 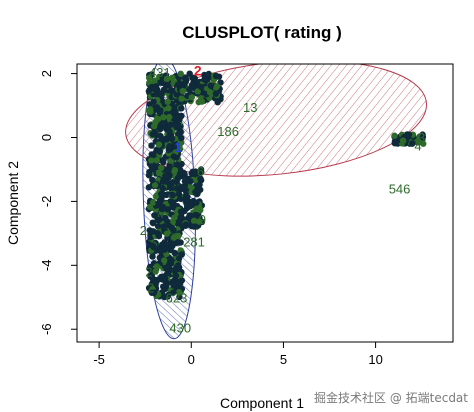 What do you see at coordinates (198, 70) in the screenshot?
I see `cluster-2-center-label: 2` at bounding box center [198, 70].